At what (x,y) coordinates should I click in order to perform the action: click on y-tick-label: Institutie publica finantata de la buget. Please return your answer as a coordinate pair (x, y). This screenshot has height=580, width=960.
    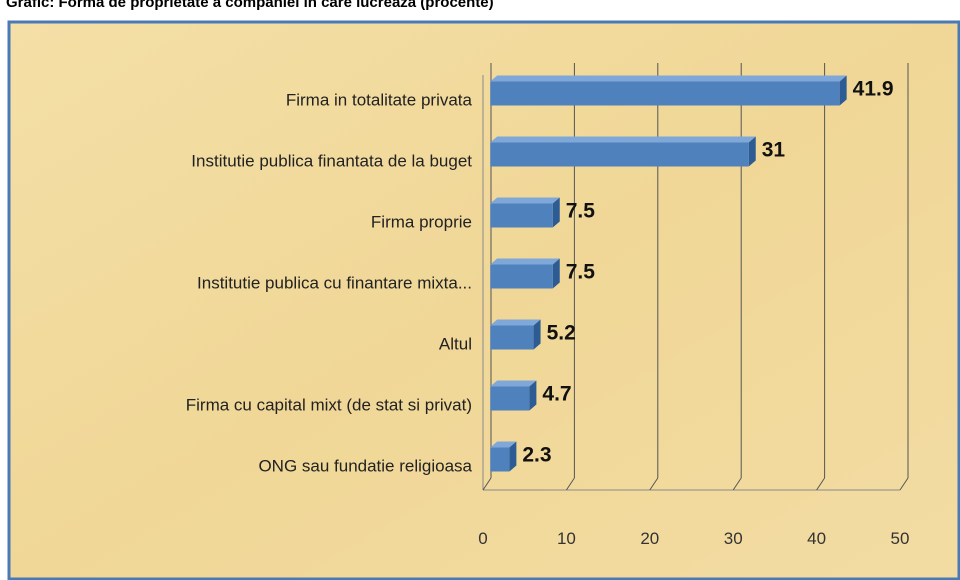
    Looking at the image, I should click on (331, 161).